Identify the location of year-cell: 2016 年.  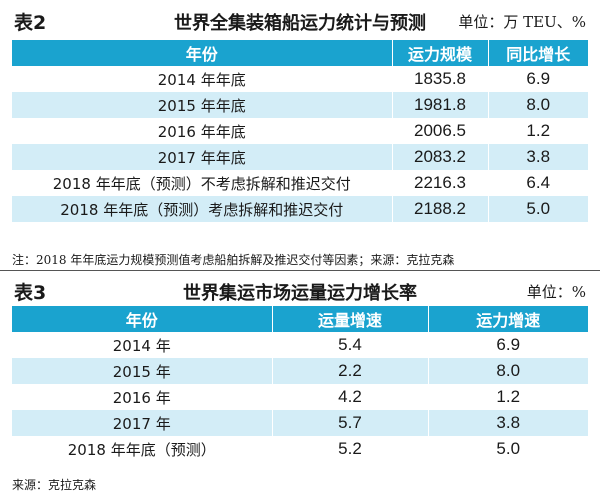
(142, 397).